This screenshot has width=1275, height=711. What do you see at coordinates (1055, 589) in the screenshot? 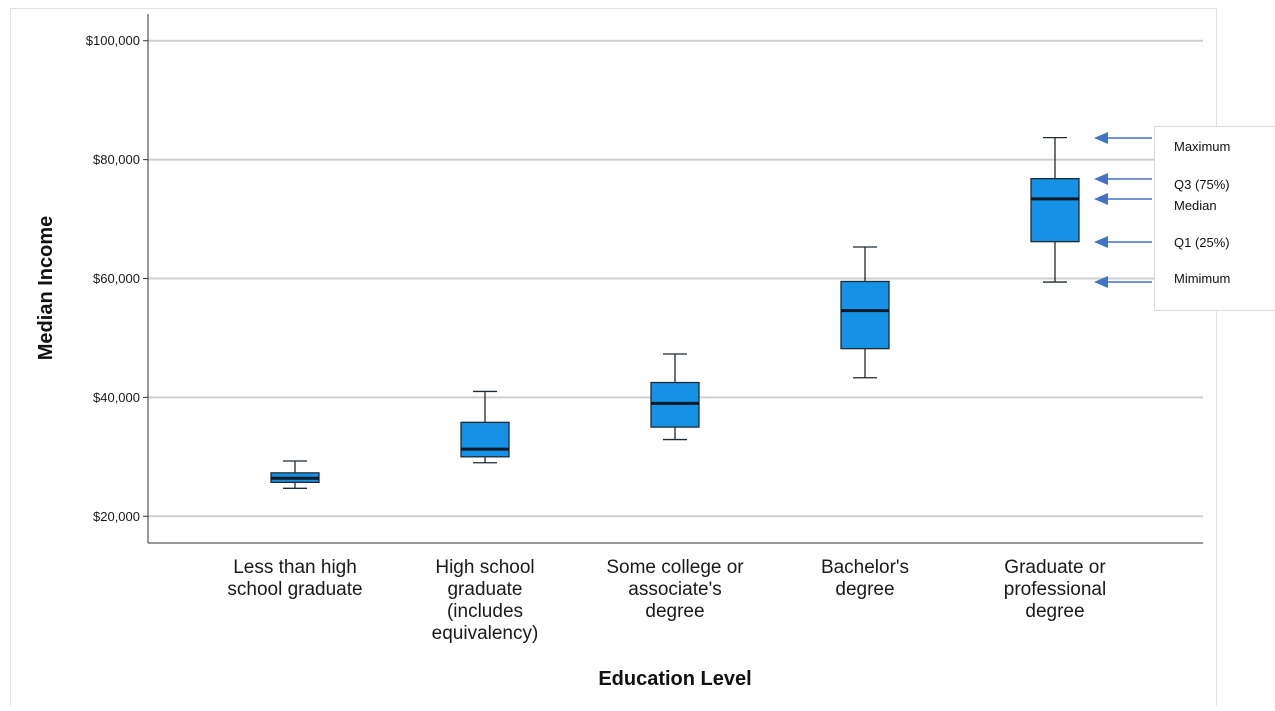
I see `category-label-line: professional` at bounding box center [1055, 589].